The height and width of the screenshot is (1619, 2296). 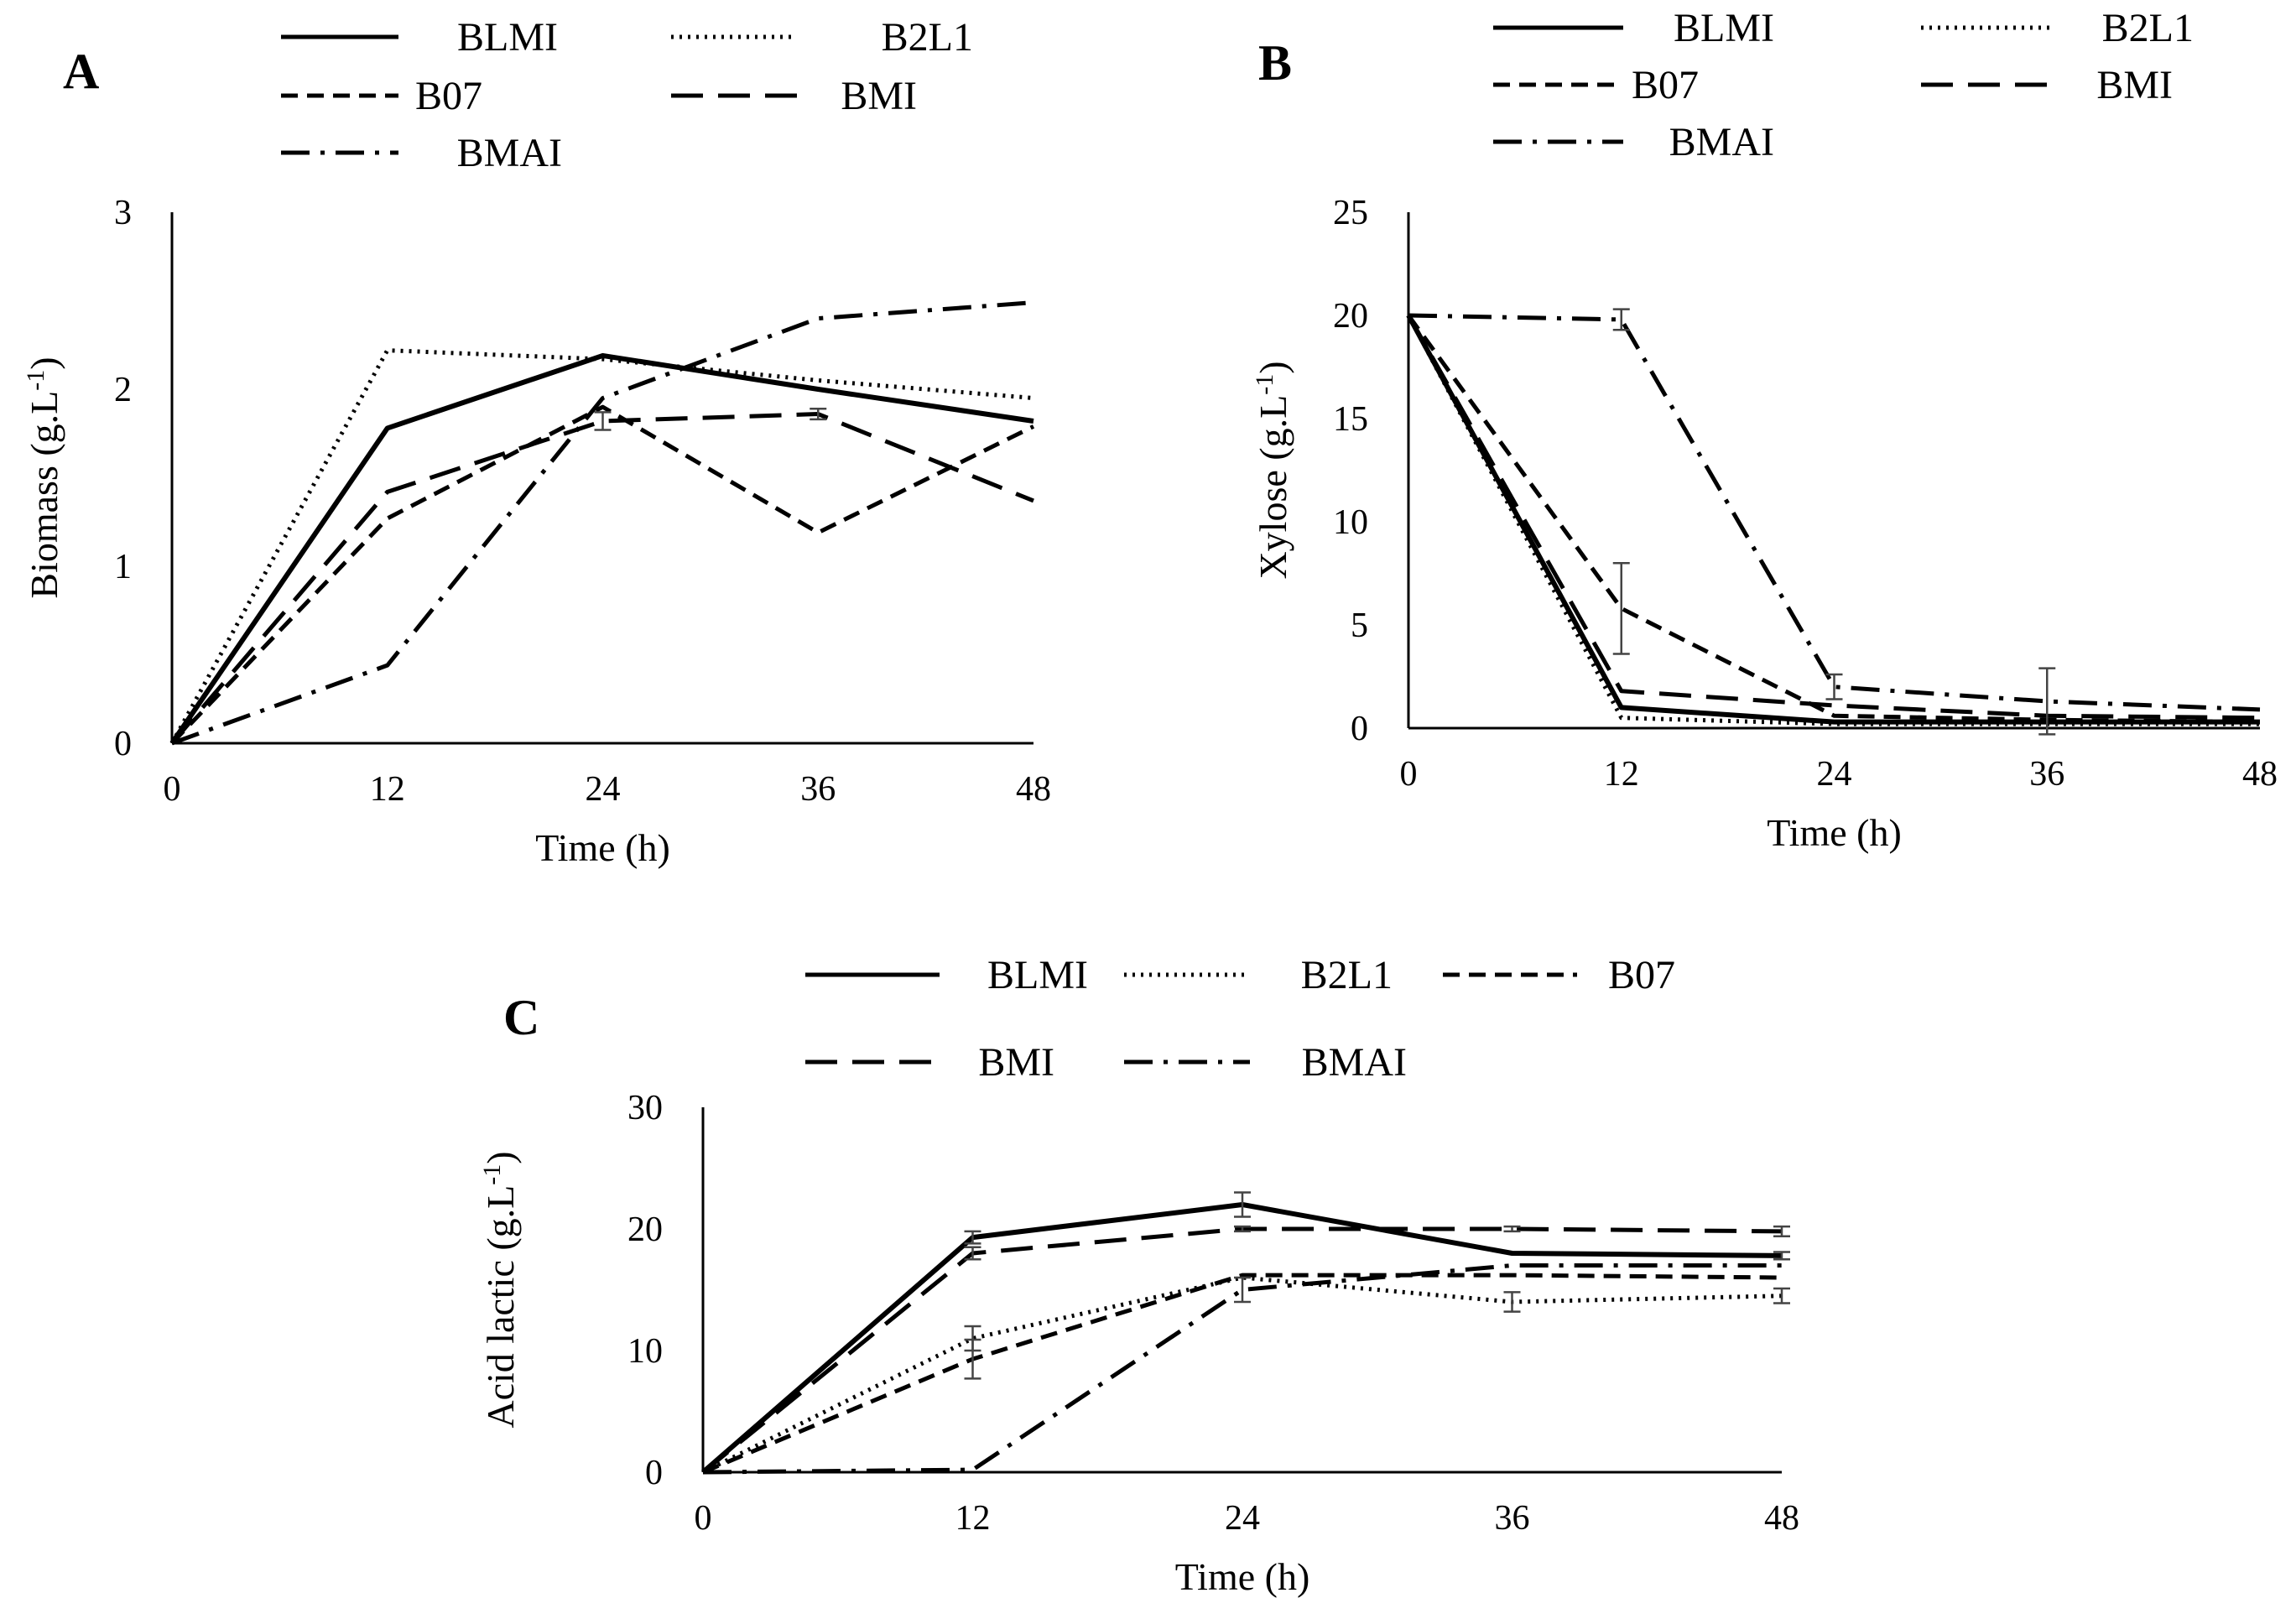 I want to click on y-tick-label: 25, so click(x=1350, y=213).